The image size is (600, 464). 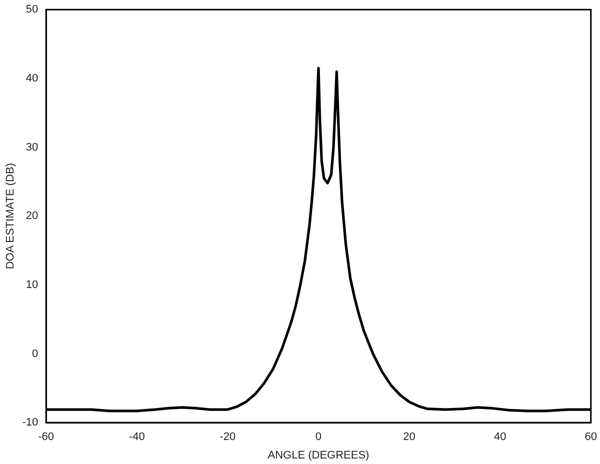 What do you see at coordinates (10, 216) in the screenshot?
I see `y-axis-title: DOA ESTIMATE (DB)` at bounding box center [10, 216].